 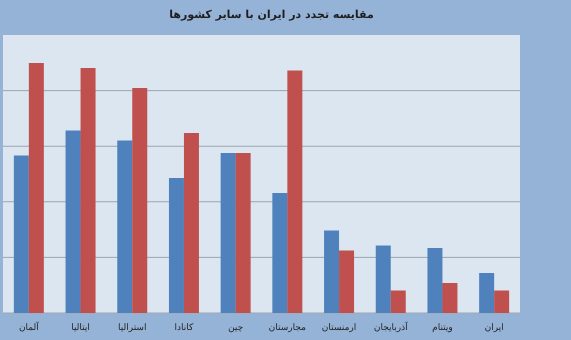 What do you see at coordinates (494, 328) in the screenshot?
I see `x-tick-label: ایران` at bounding box center [494, 328].